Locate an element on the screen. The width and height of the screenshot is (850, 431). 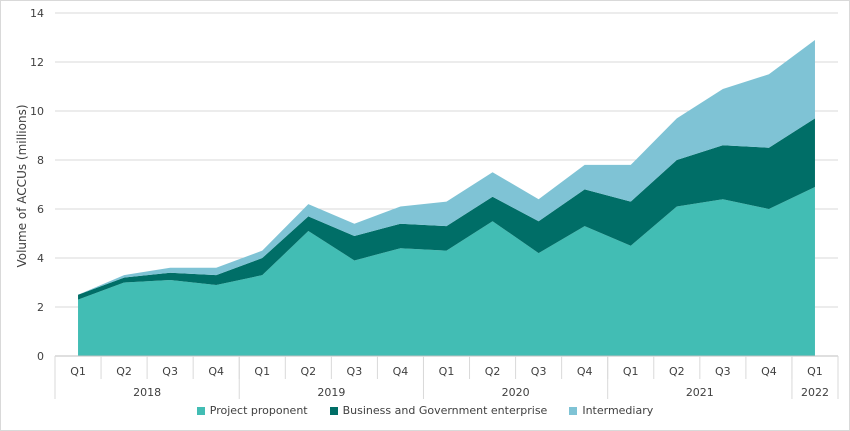
legend-item: Project proponent is located at coordinates (252, 410).